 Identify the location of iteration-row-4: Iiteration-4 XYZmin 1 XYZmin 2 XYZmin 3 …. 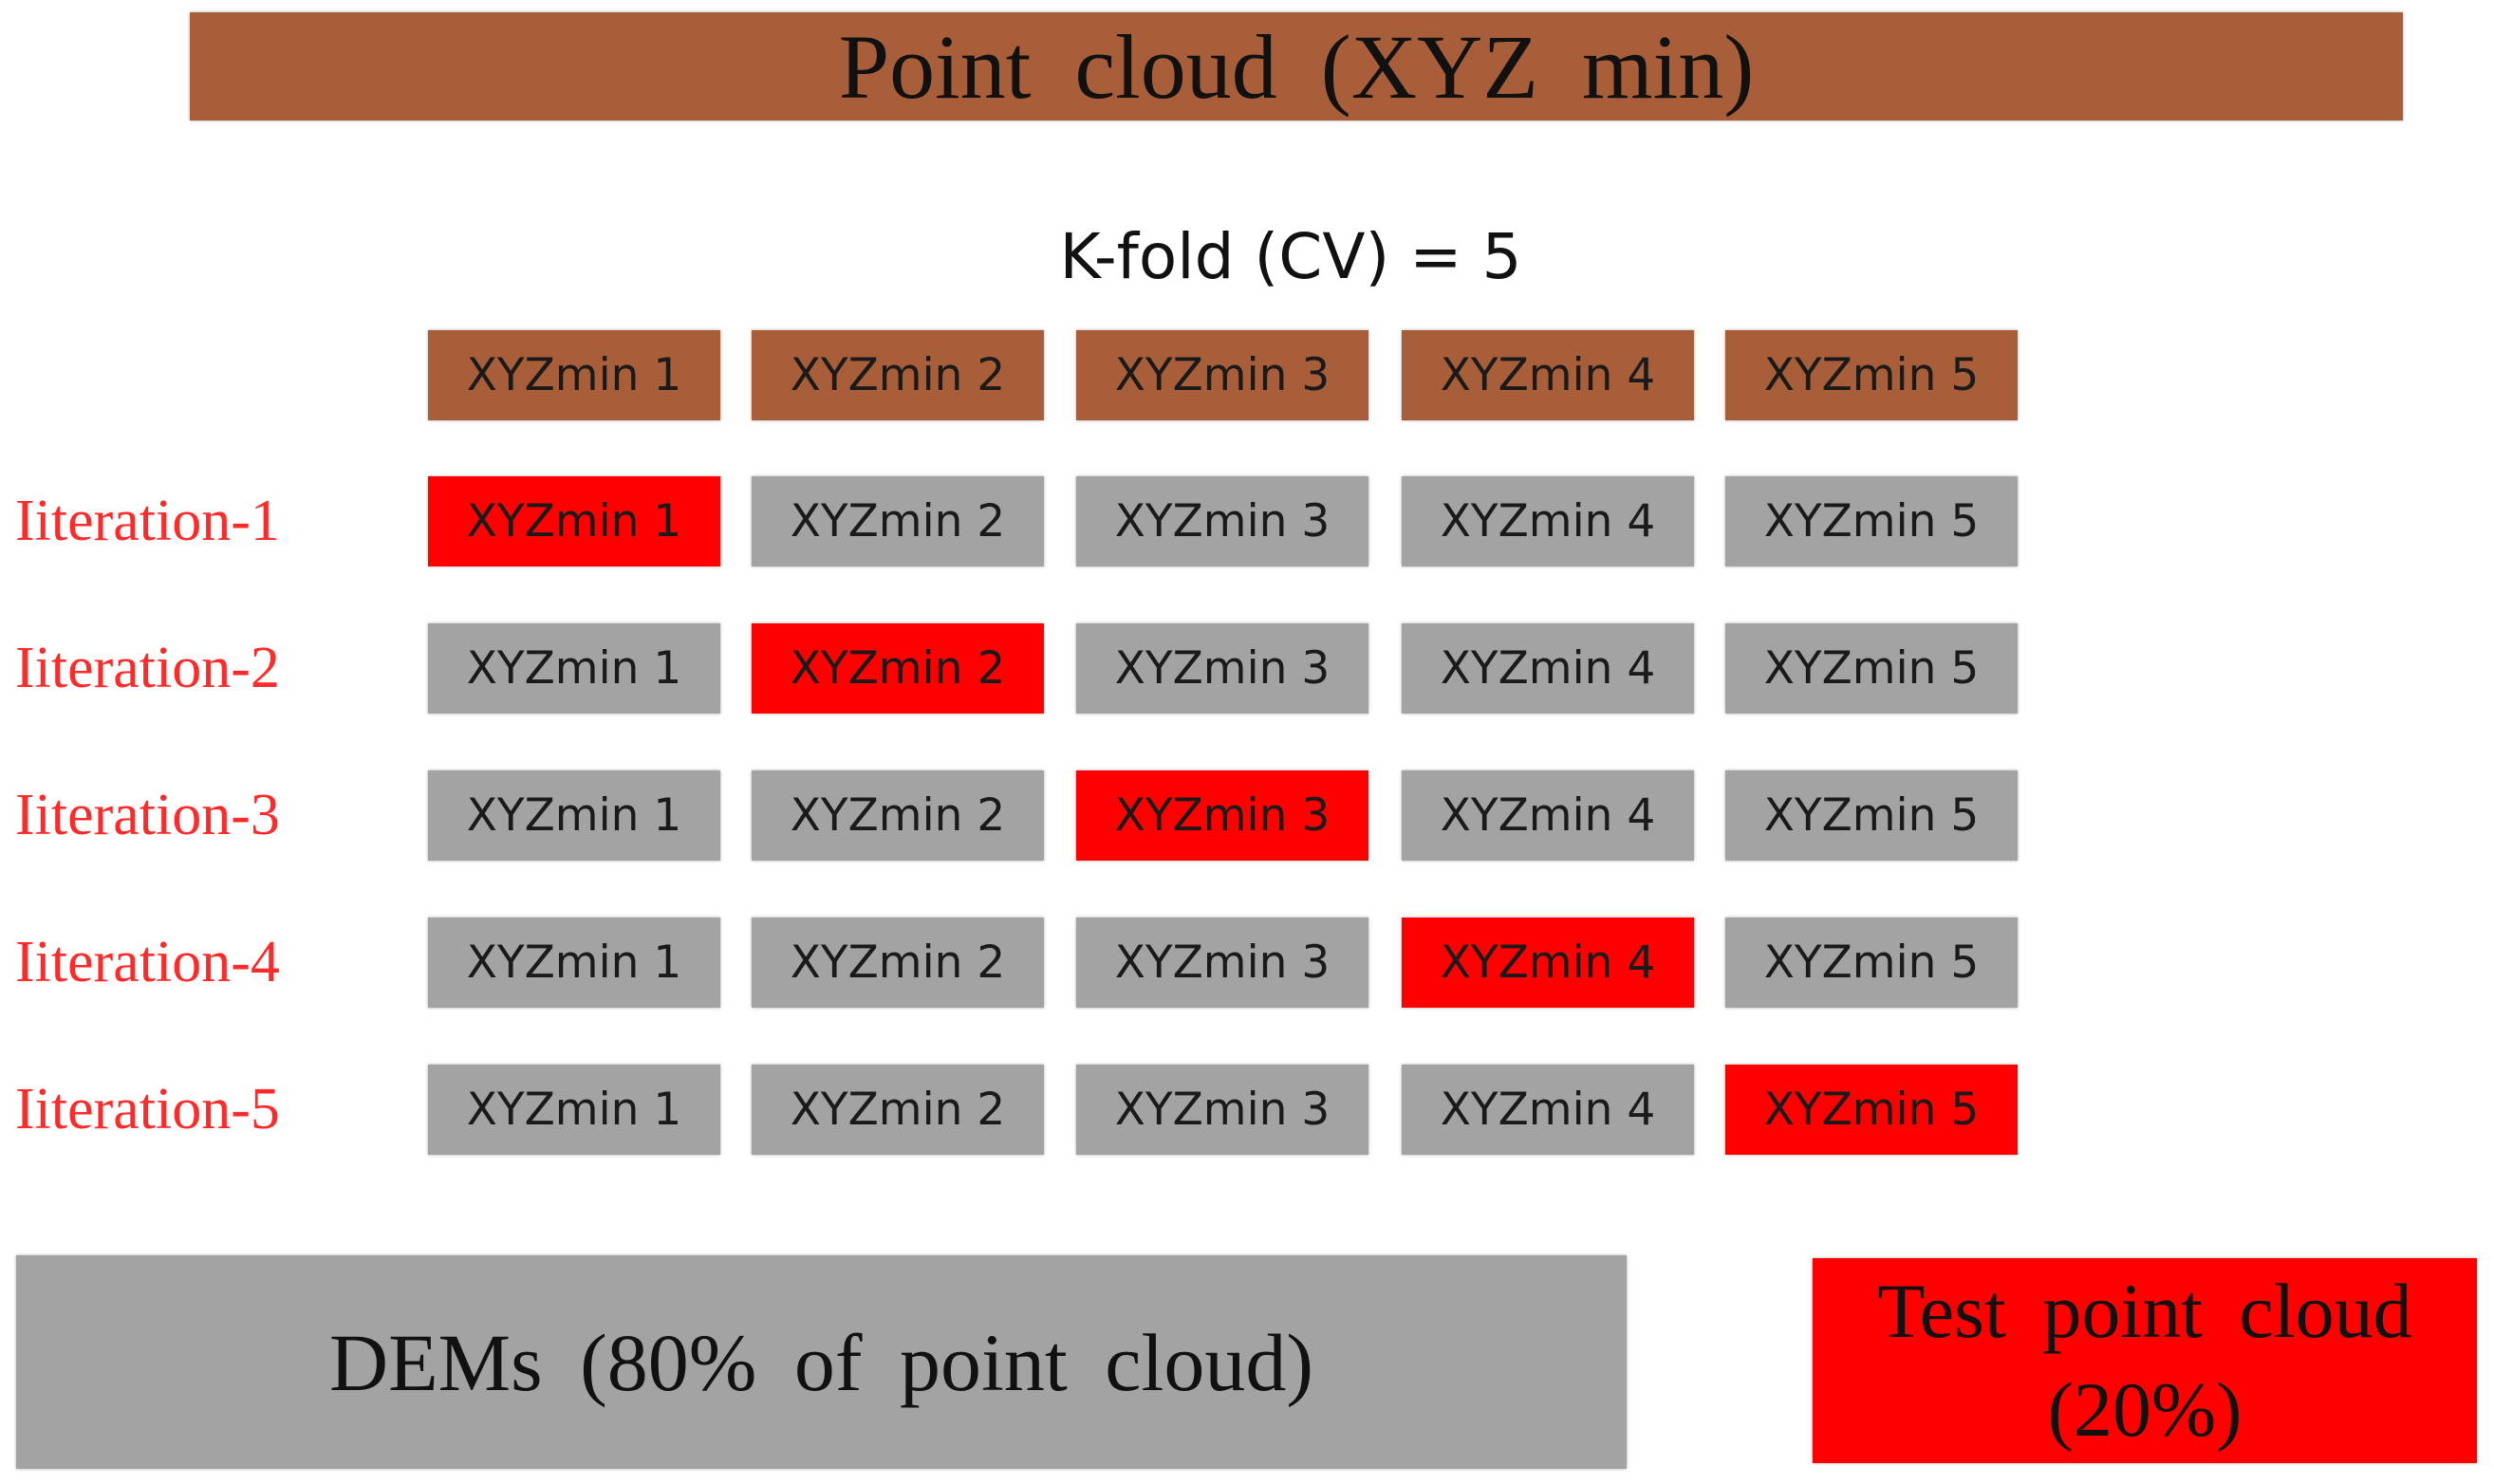
(1247, 963).